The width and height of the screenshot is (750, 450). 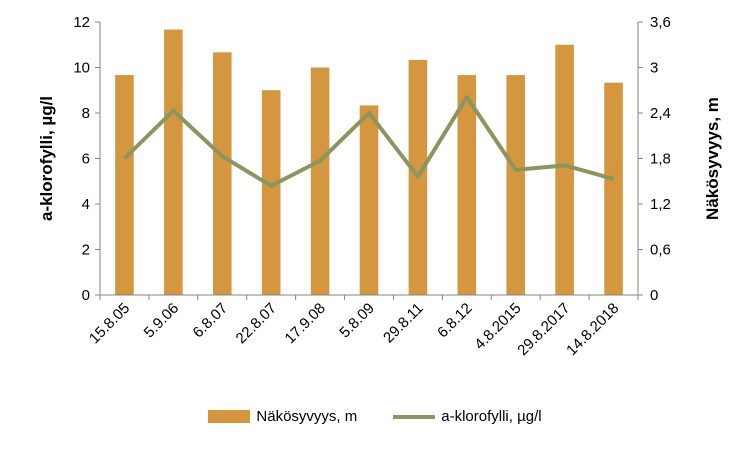 I want to click on legend-item-line: a-klorofylli, µg/l, so click(x=467, y=416).